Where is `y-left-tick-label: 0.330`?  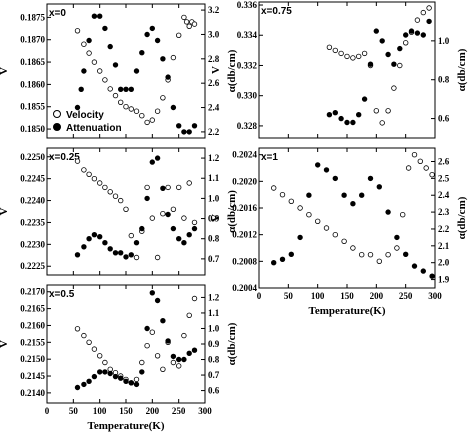
y-left-tick-label: 0.330 is located at coordinates (247, 96).